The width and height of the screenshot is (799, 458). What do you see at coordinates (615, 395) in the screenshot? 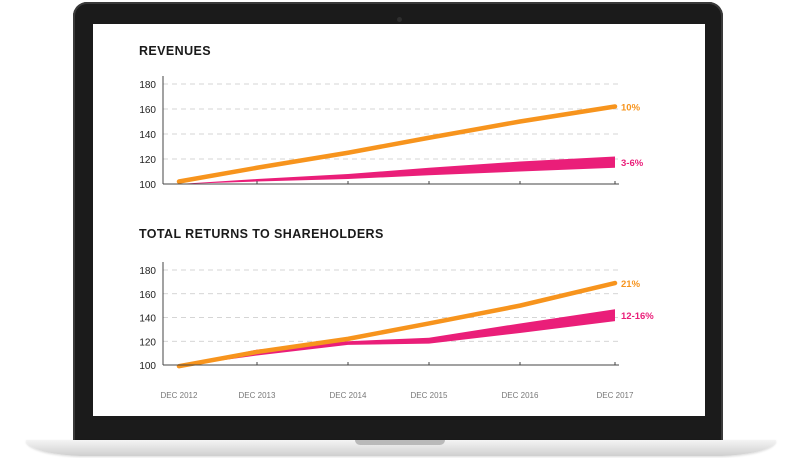
I see `x-tick-label: DEC 2017` at bounding box center [615, 395].